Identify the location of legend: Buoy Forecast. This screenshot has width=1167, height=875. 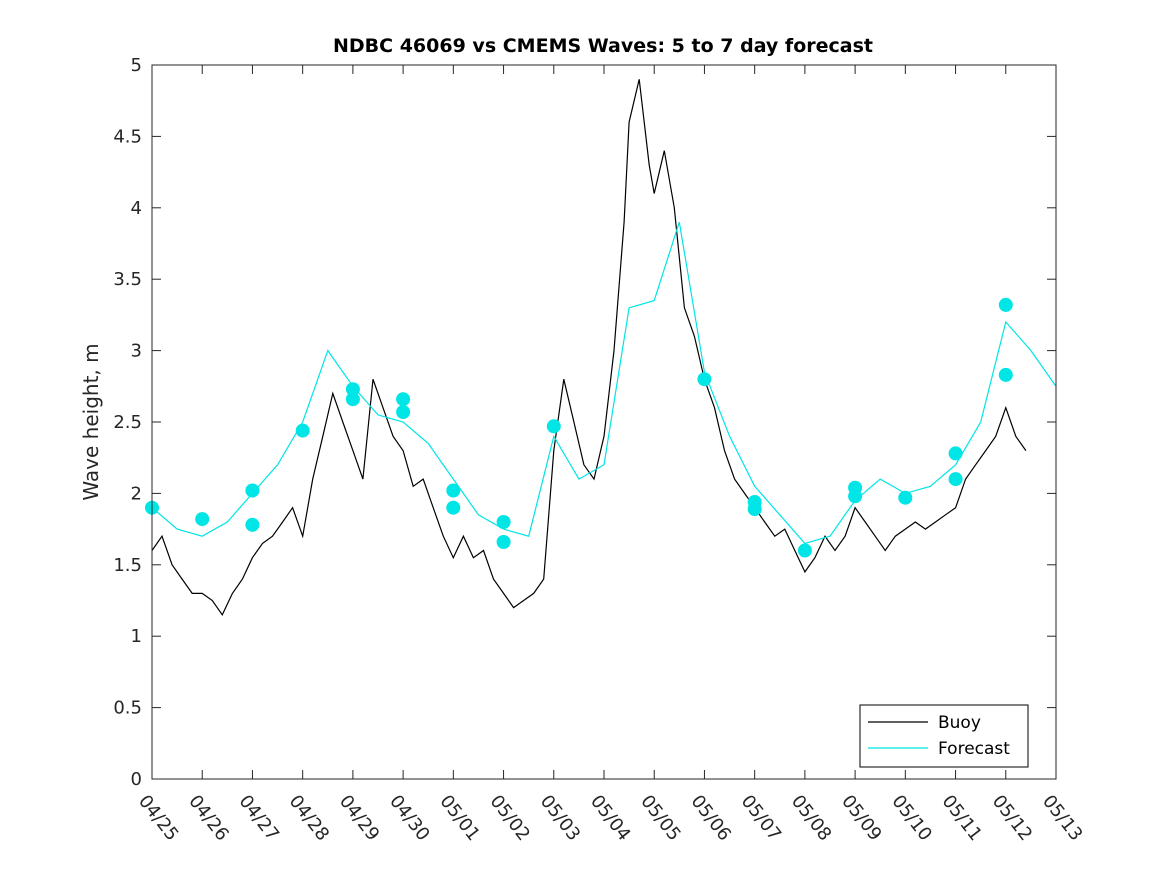
(944, 736).